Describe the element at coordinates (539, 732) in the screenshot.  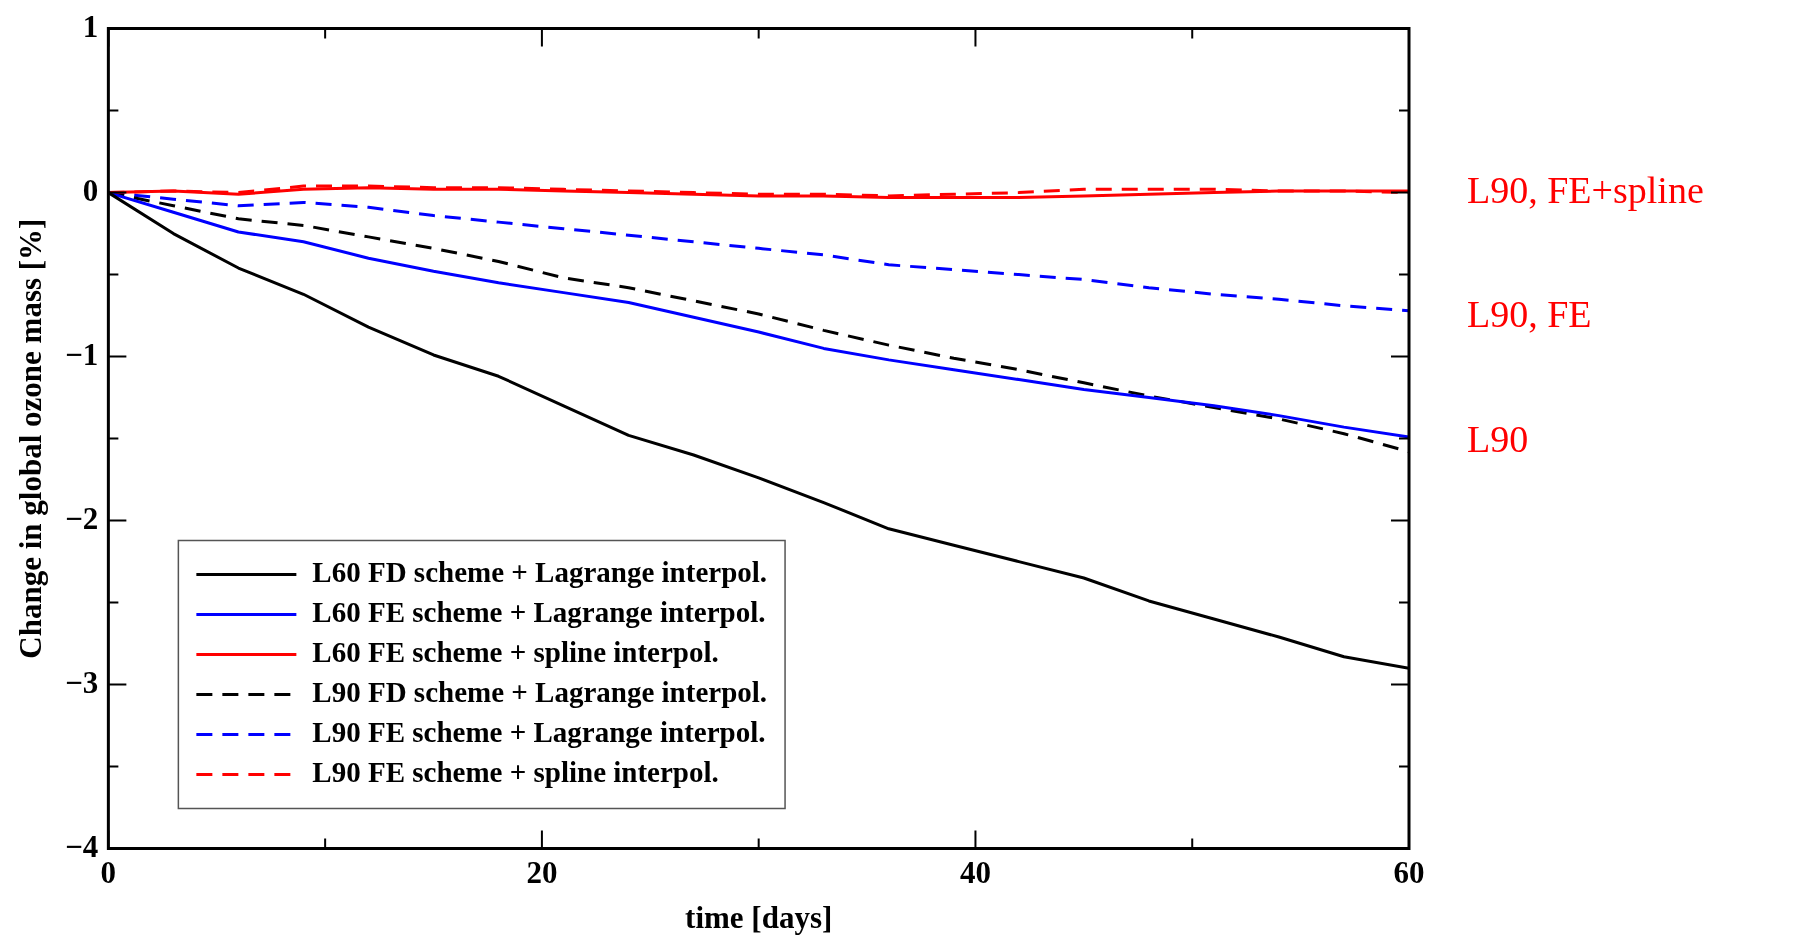
I see `legend-label: L90 FE scheme + Lagrange interpol.` at that location.